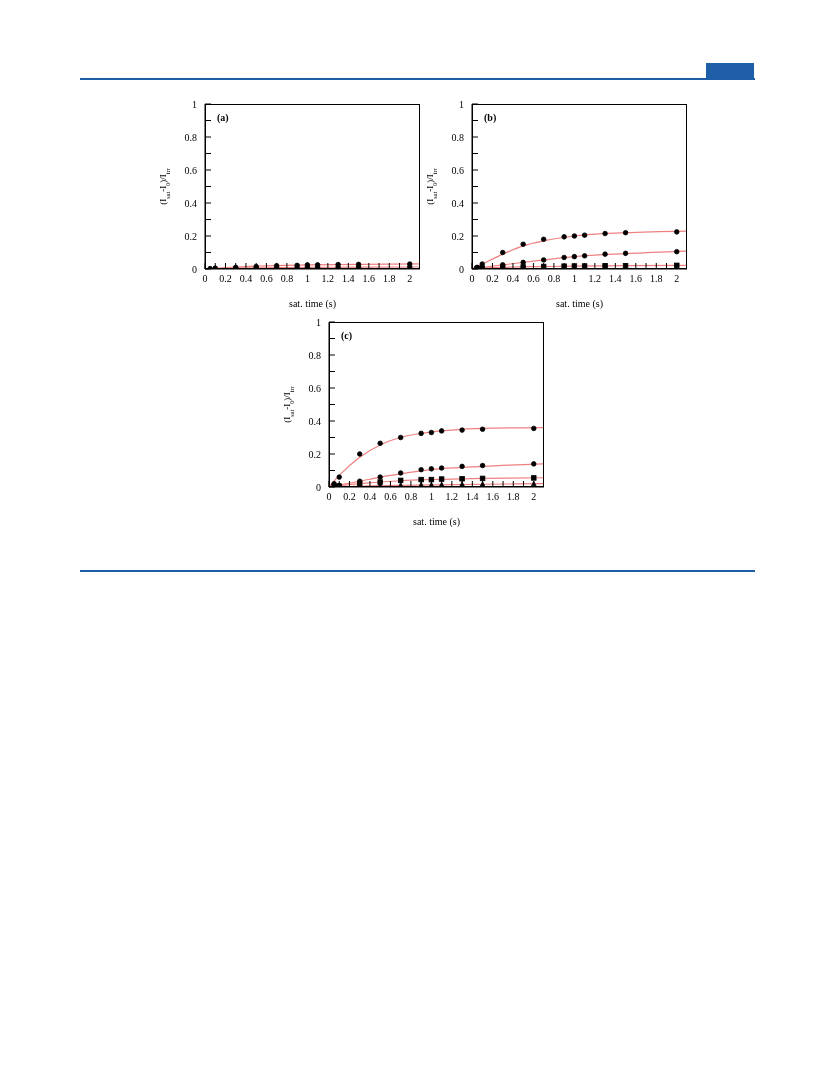 This screenshot has height=1091, width=833. I want to click on text: (c), so click(347, 335).